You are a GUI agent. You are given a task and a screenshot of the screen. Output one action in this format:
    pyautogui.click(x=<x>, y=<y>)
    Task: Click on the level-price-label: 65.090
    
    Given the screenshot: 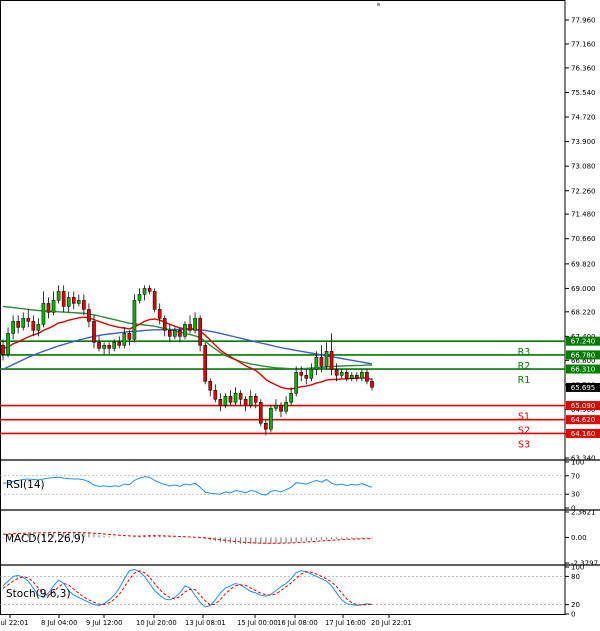 What is the action you would take?
    pyautogui.click(x=583, y=406)
    